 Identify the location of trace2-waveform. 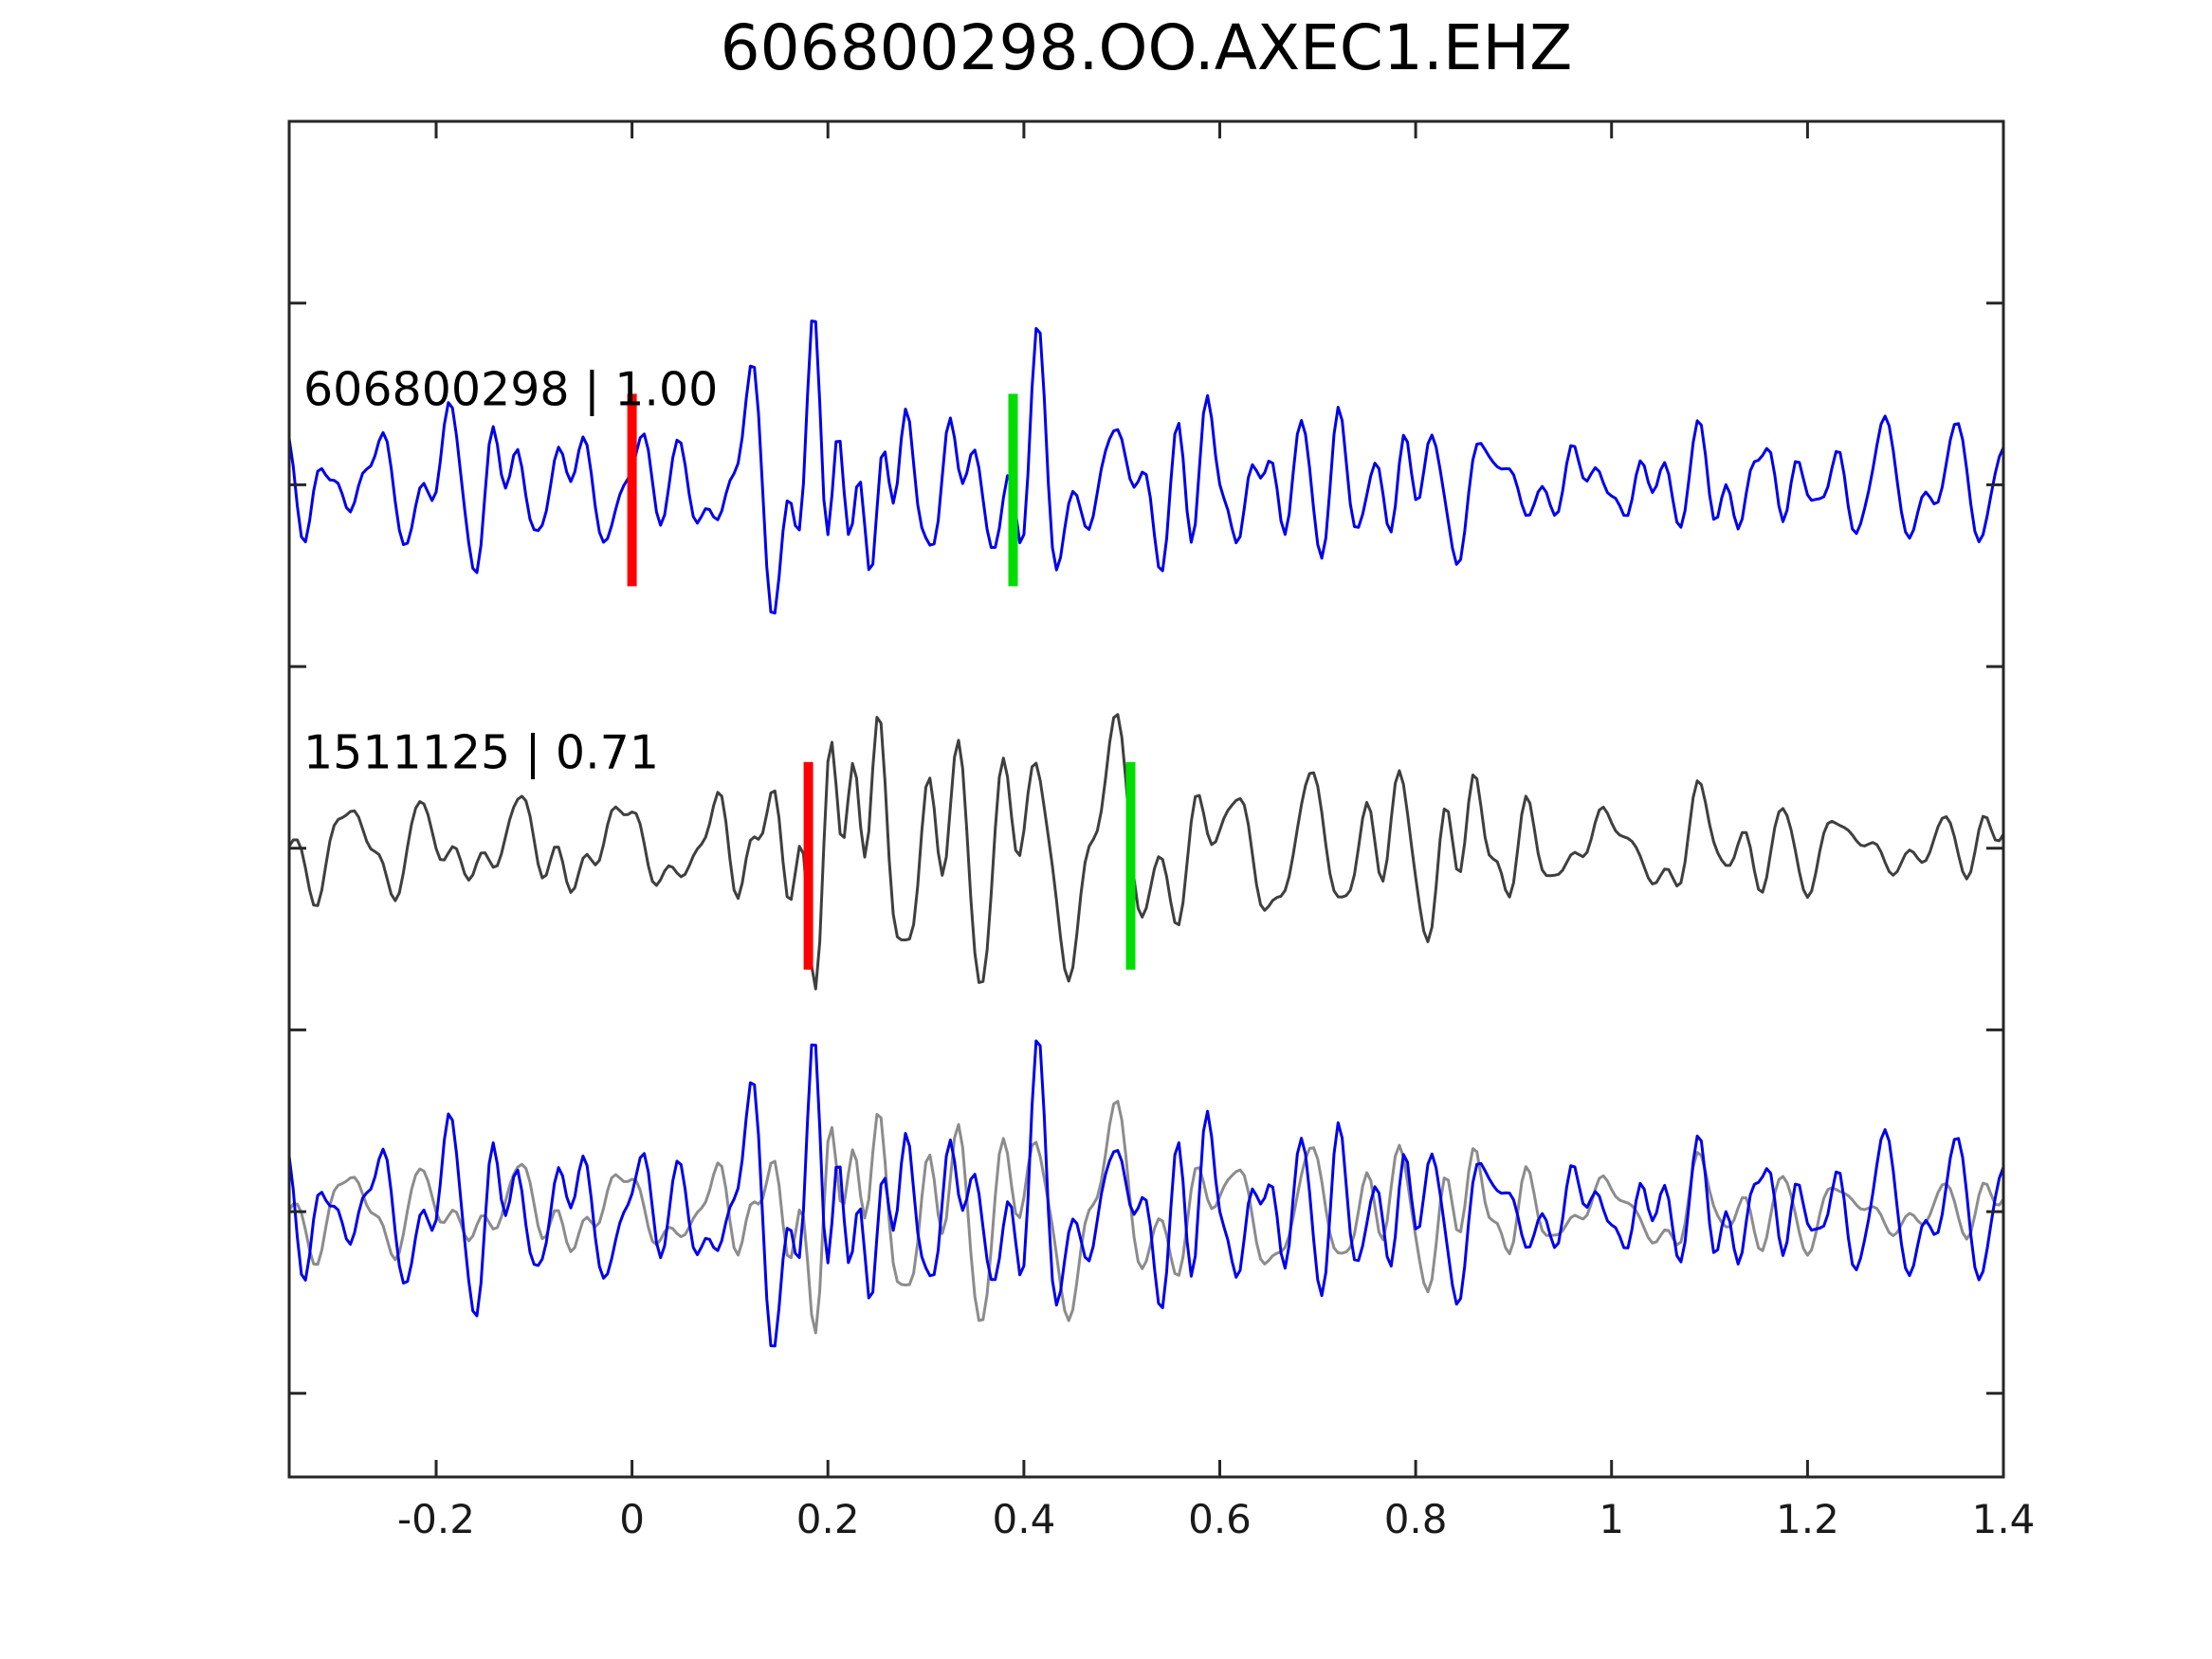
(1146, 852).